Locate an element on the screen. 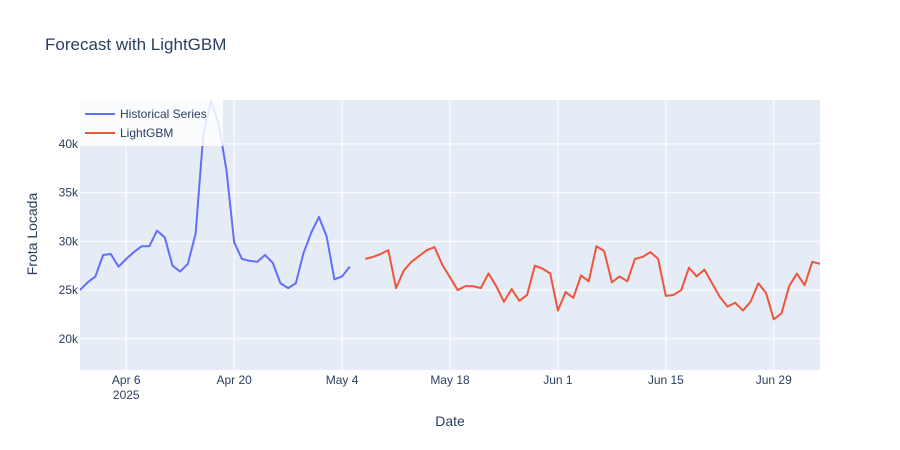 The height and width of the screenshot is (450, 900). x-tick-label: May 4 is located at coordinates (342, 380).